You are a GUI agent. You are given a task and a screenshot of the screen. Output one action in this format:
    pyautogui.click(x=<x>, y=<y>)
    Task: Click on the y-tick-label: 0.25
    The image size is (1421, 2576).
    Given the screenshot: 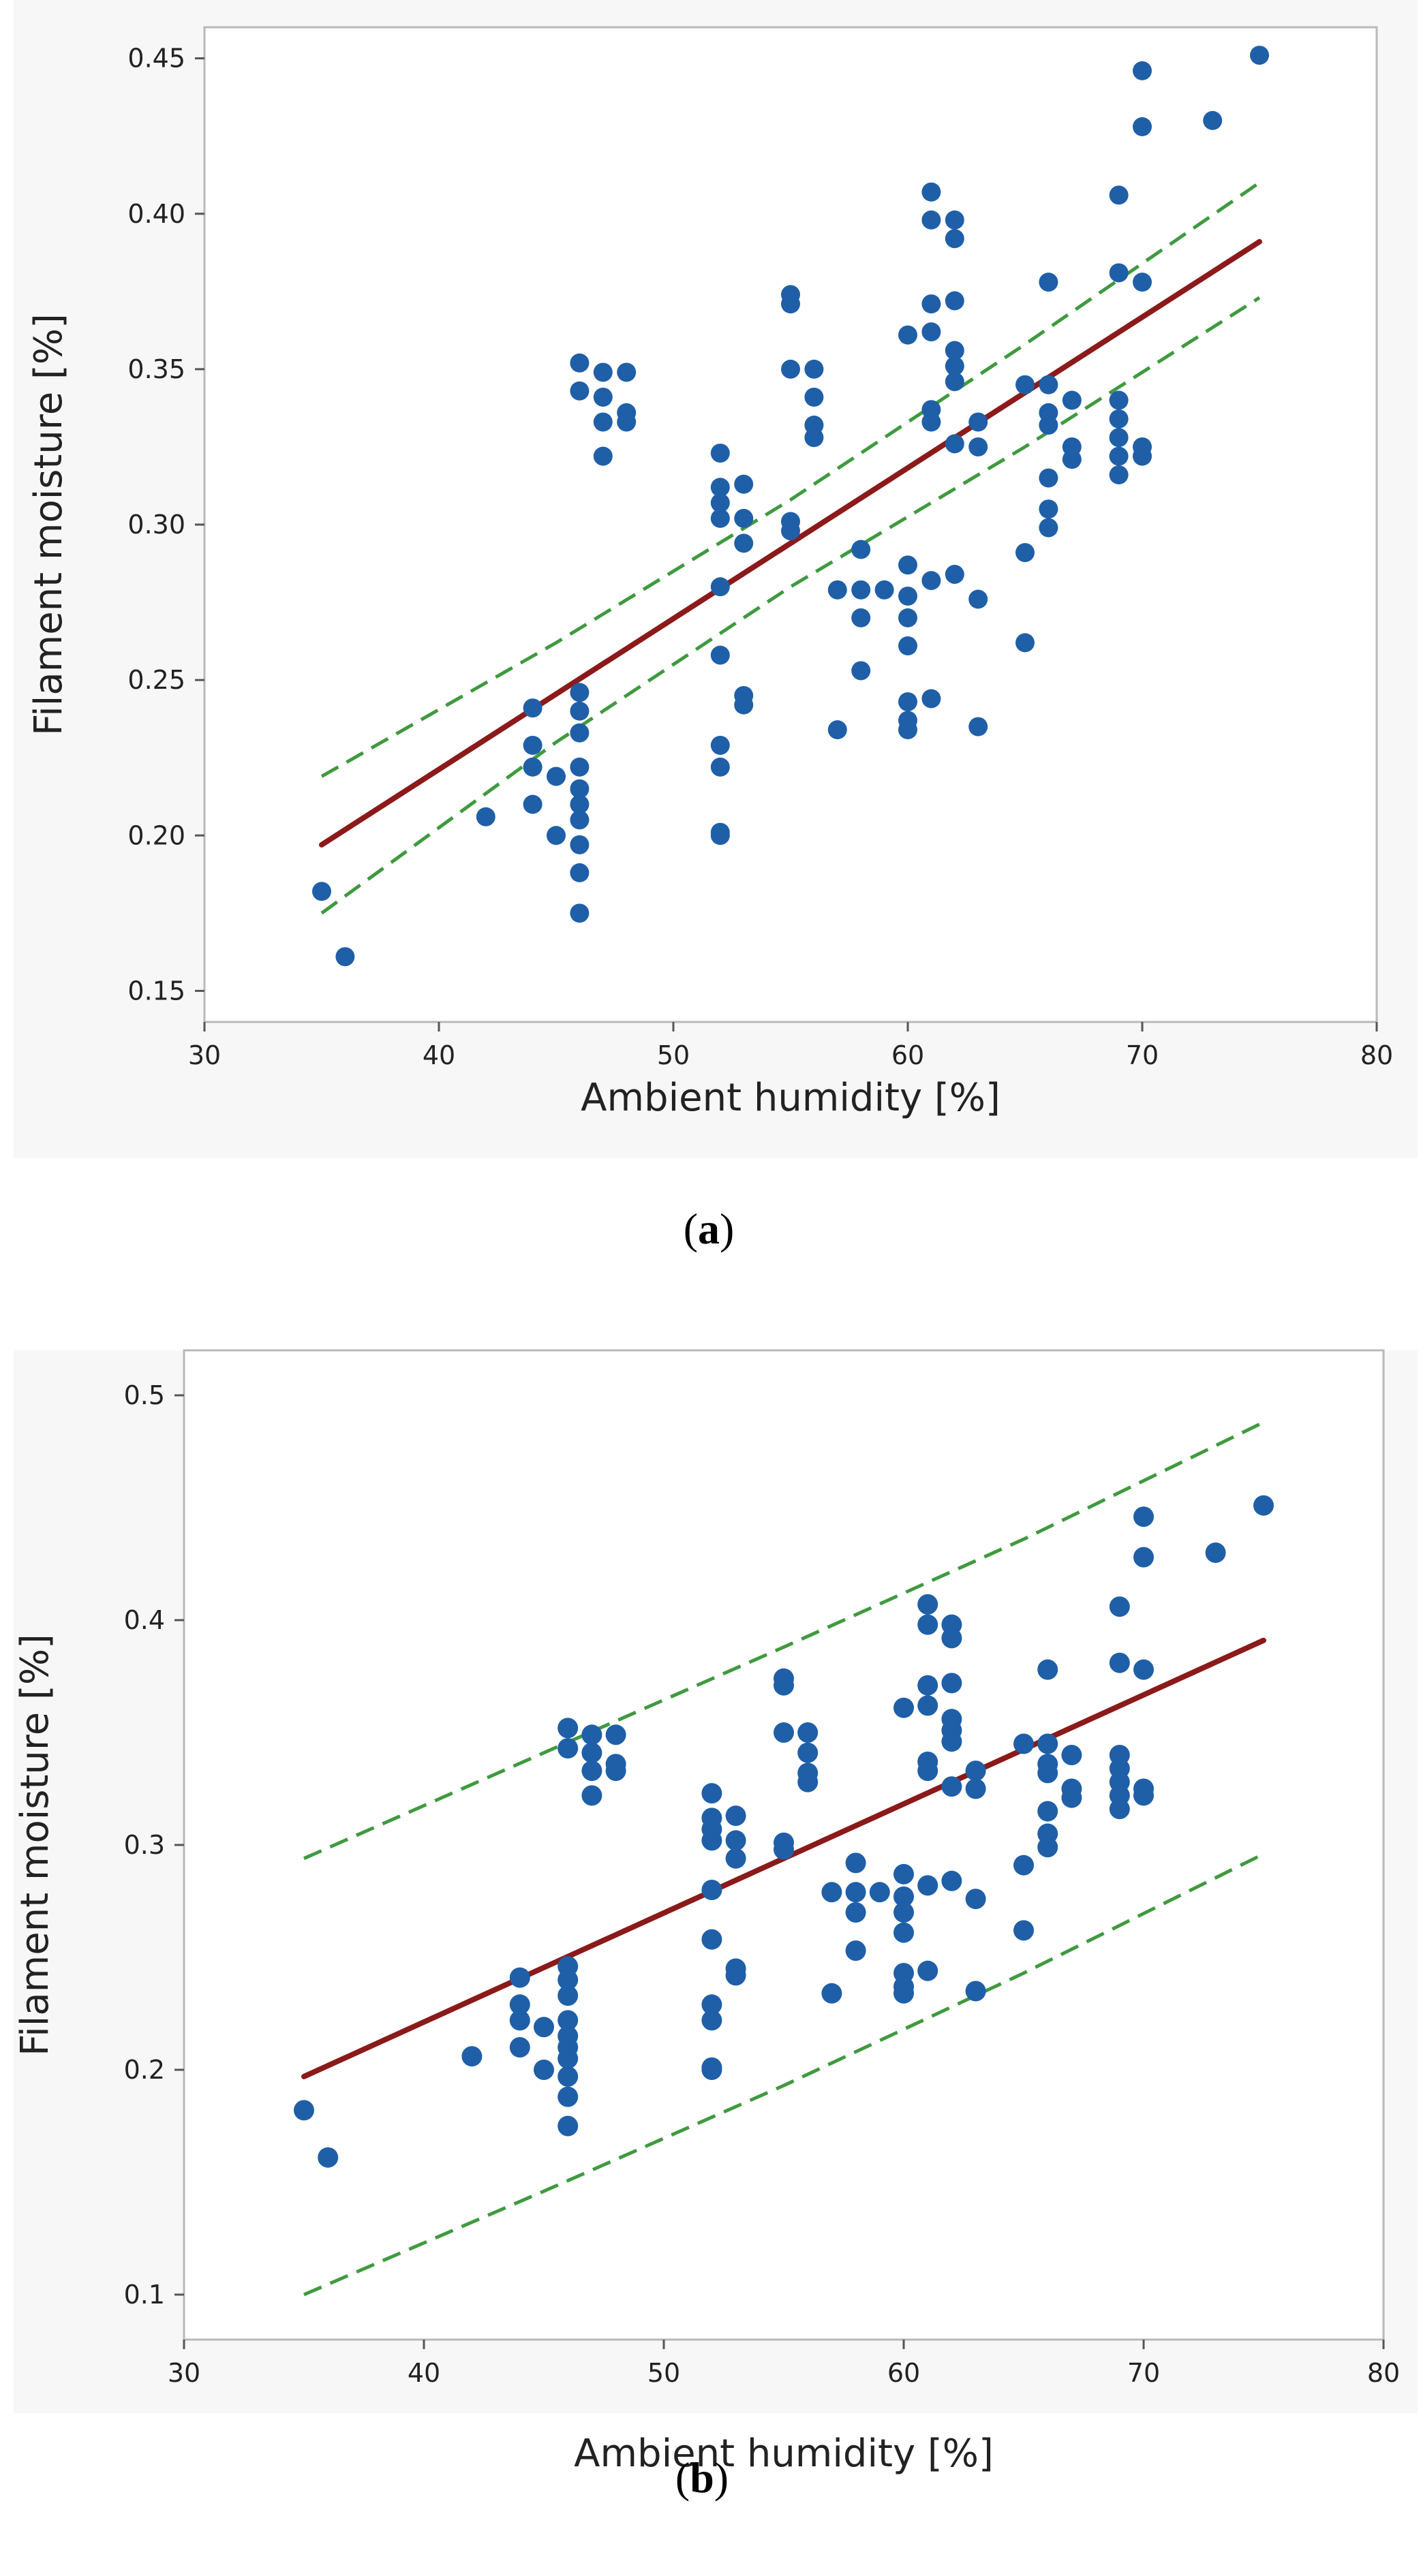 What is the action you would take?
    pyautogui.click(x=156, y=680)
    